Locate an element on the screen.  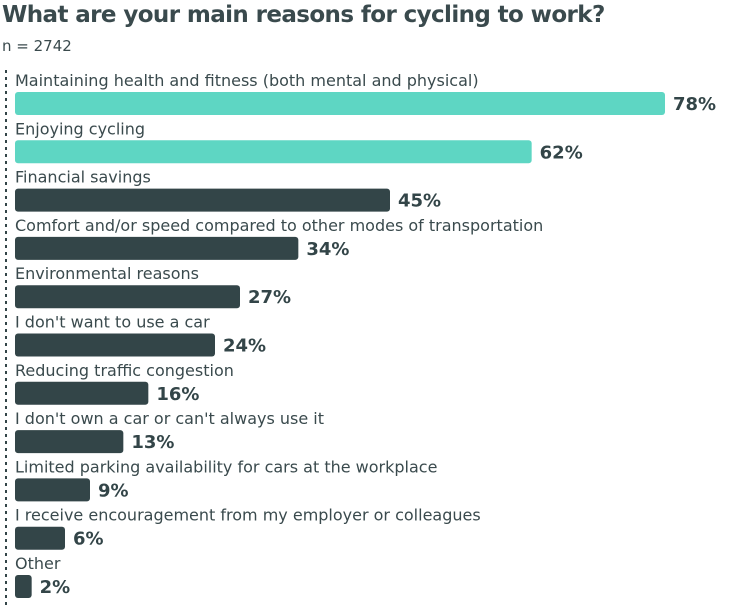
value-label: 9% is located at coordinates (113, 490).